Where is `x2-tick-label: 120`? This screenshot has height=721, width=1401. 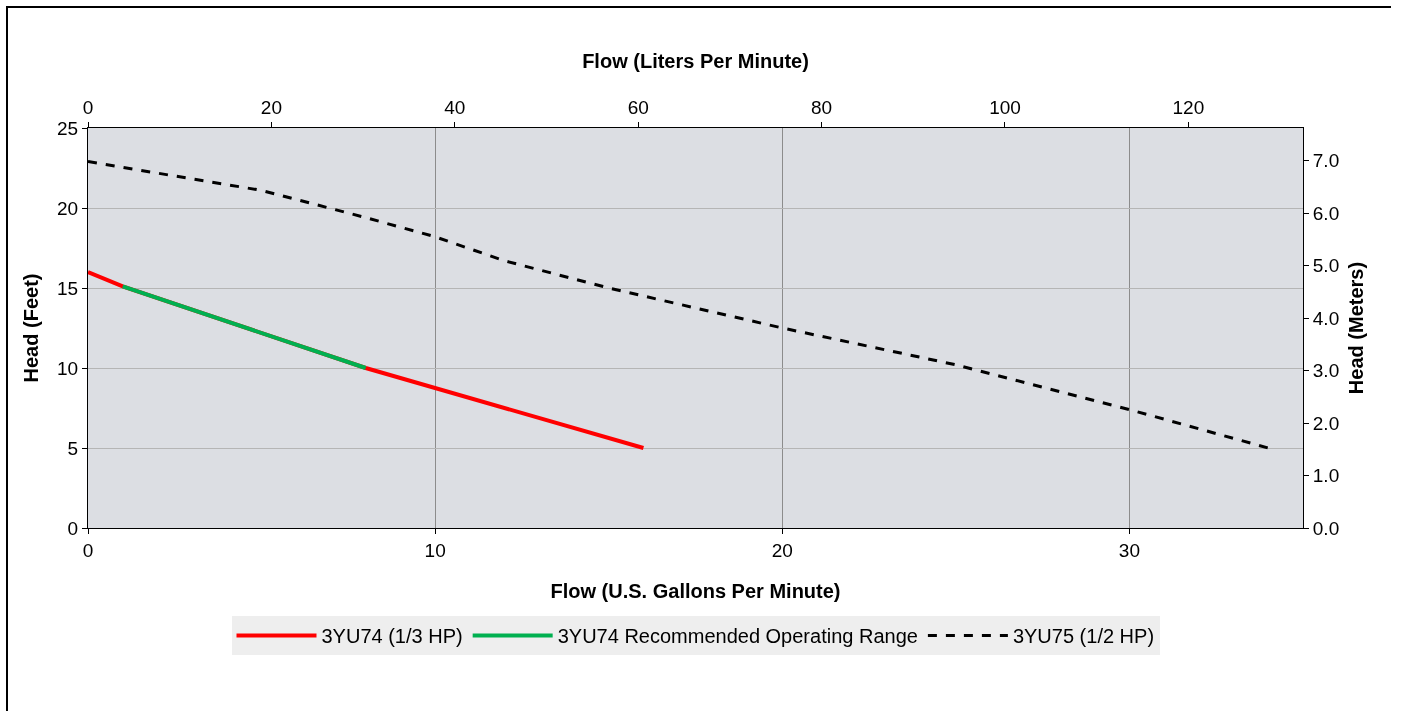
x2-tick-label: 120 is located at coordinates (1188, 108).